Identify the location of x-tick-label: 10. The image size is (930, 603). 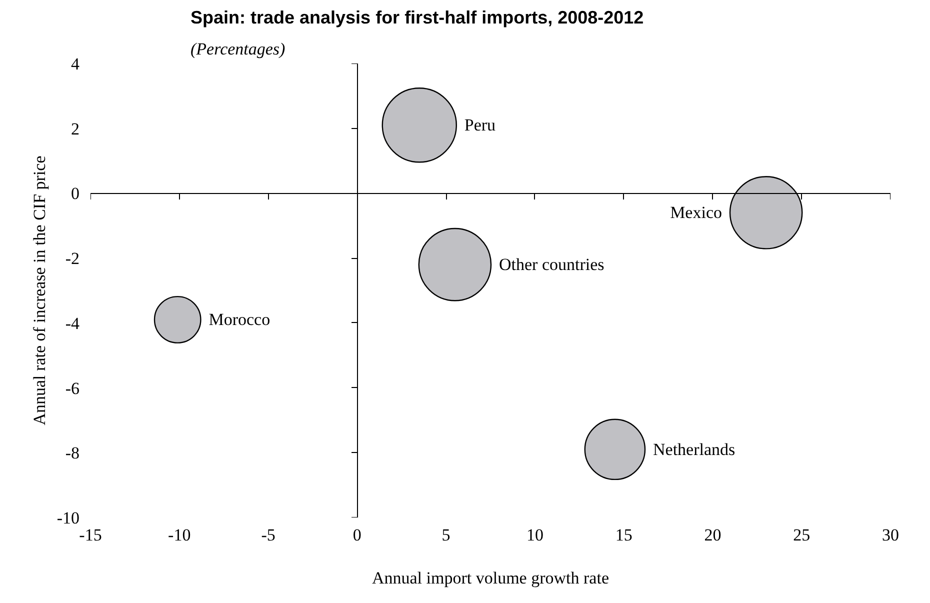
(535, 535).